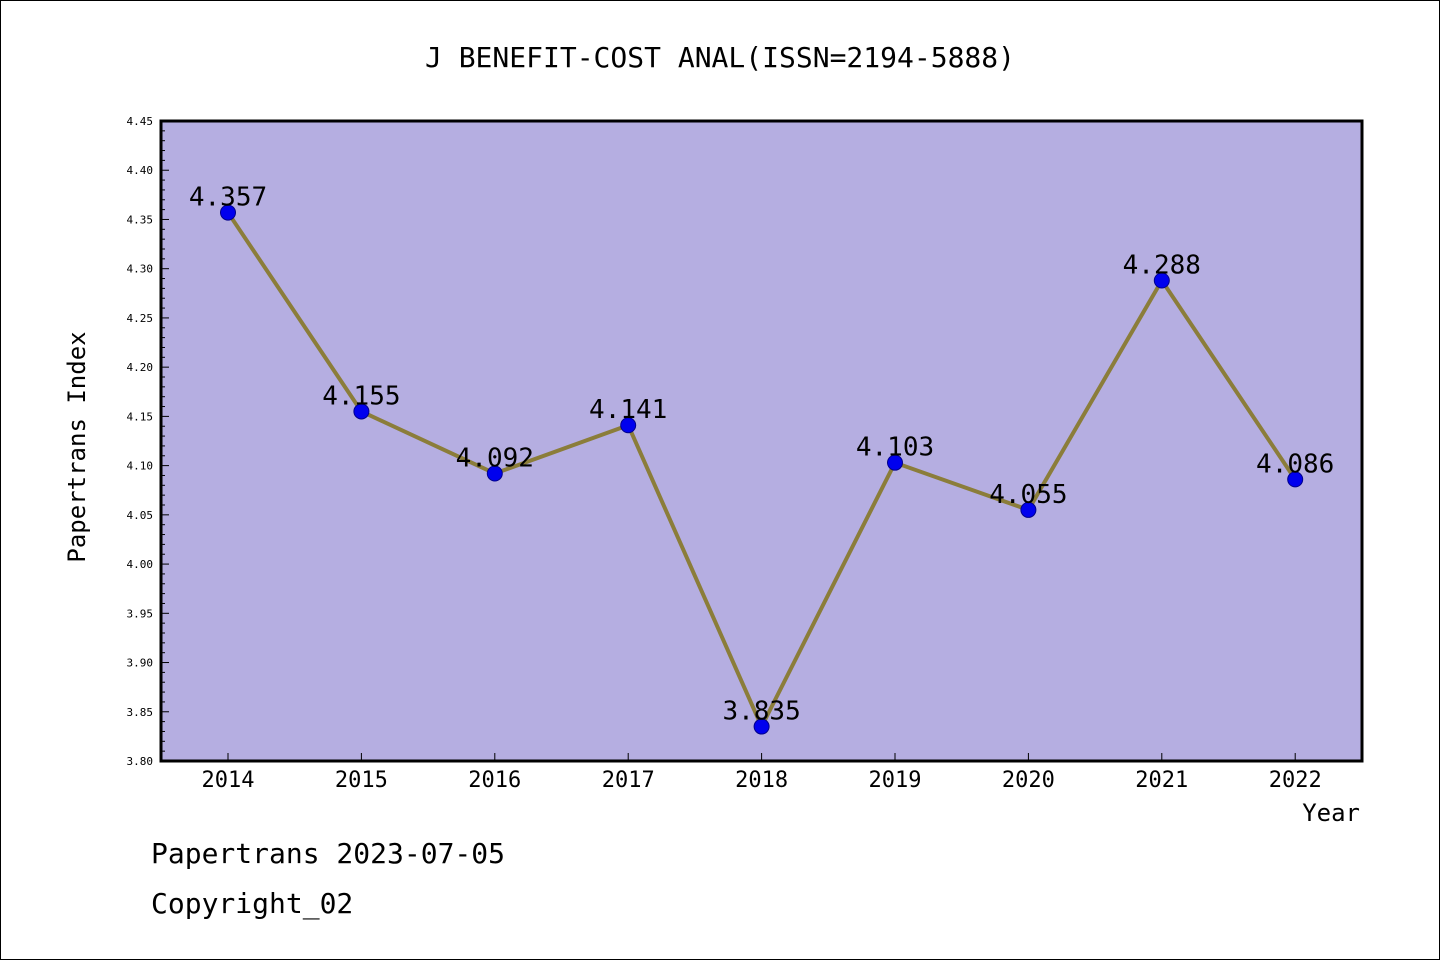 This screenshot has height=964, width=1440. Describe the element at coordinates (1295, 464) in the screenshot. I see `data-label: 4.086` at that location.